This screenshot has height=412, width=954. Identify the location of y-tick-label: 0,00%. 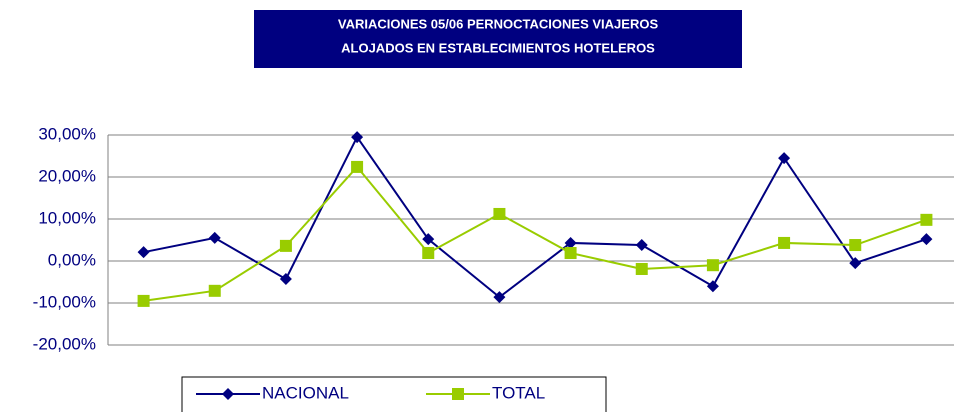
(72, 259).